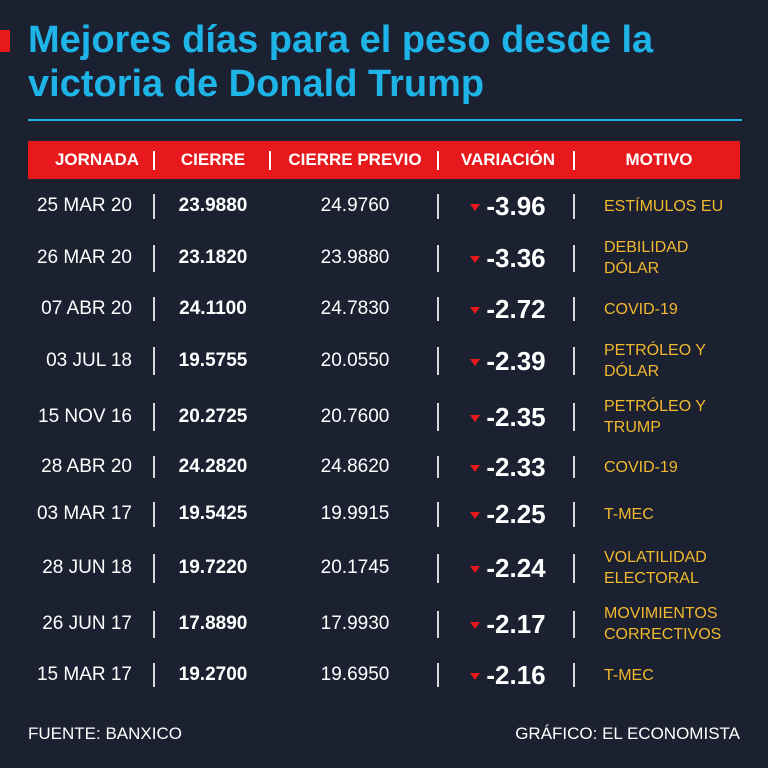 This screenshot has height=768, width=768. What do you see at coordinates (355, 674) in the screenshot?
I see `cierre-previo-cell: 19.6950` at bounding box center [355, 674].